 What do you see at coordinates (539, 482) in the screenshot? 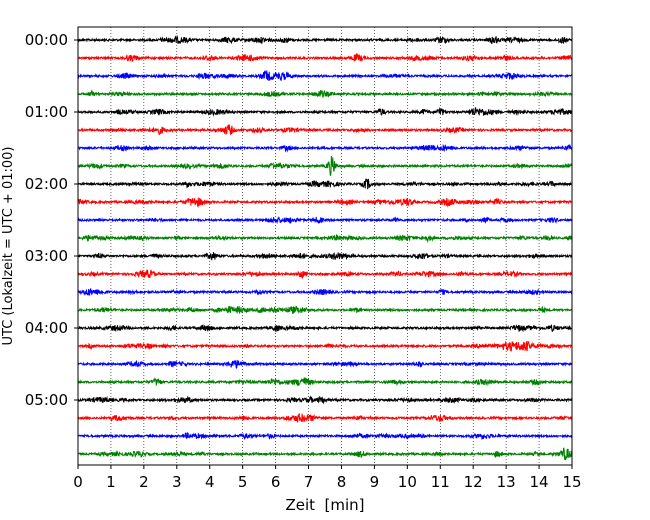
I see `x-tick-label: 14` at bounding box center [539, 482].